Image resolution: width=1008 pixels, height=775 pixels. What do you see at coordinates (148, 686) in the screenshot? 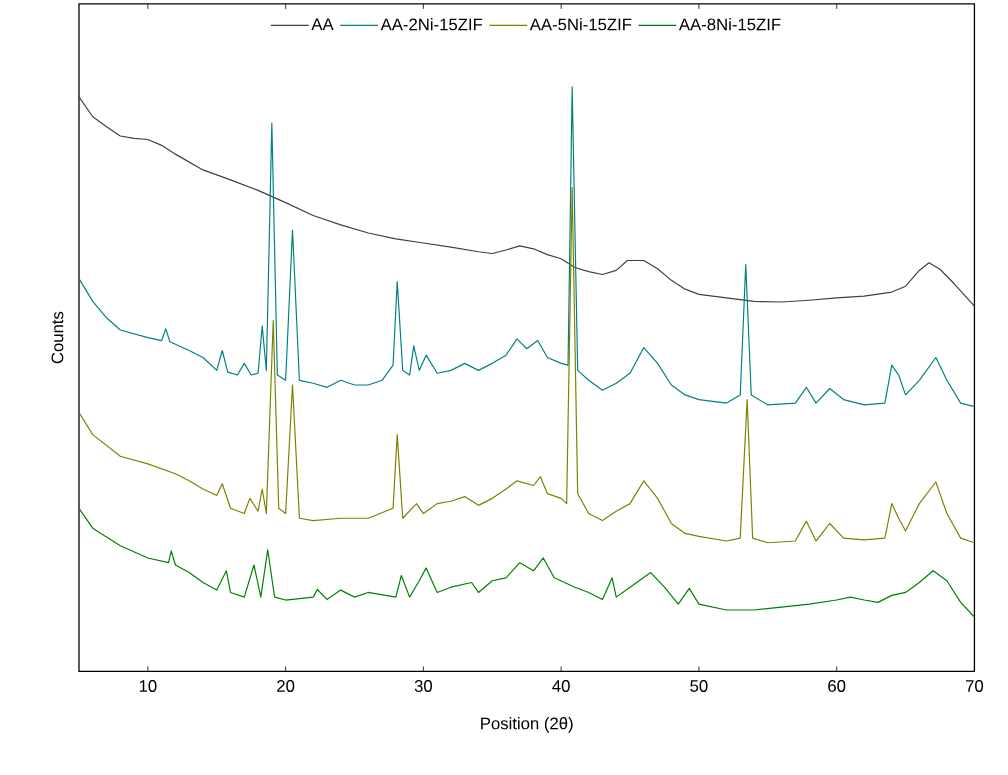
I see `x-tick-label: 10` at bounding box center [148, 686].